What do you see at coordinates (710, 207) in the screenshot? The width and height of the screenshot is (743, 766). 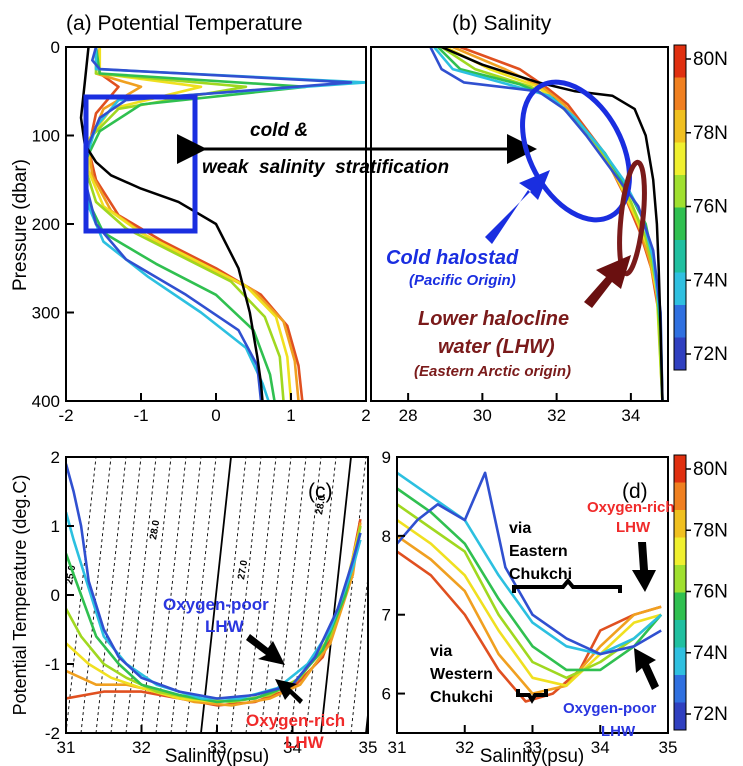 I see `colorbar-label: 76N` at bounding box center [710, 207].